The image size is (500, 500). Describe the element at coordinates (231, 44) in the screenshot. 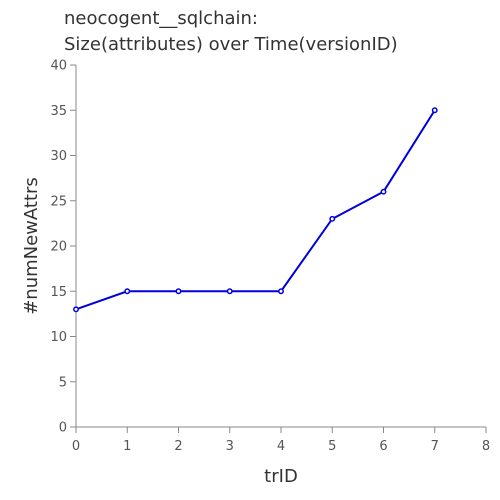

I see `chart-title-line-2: Size(attributes) over Time(versionID)` at that location.